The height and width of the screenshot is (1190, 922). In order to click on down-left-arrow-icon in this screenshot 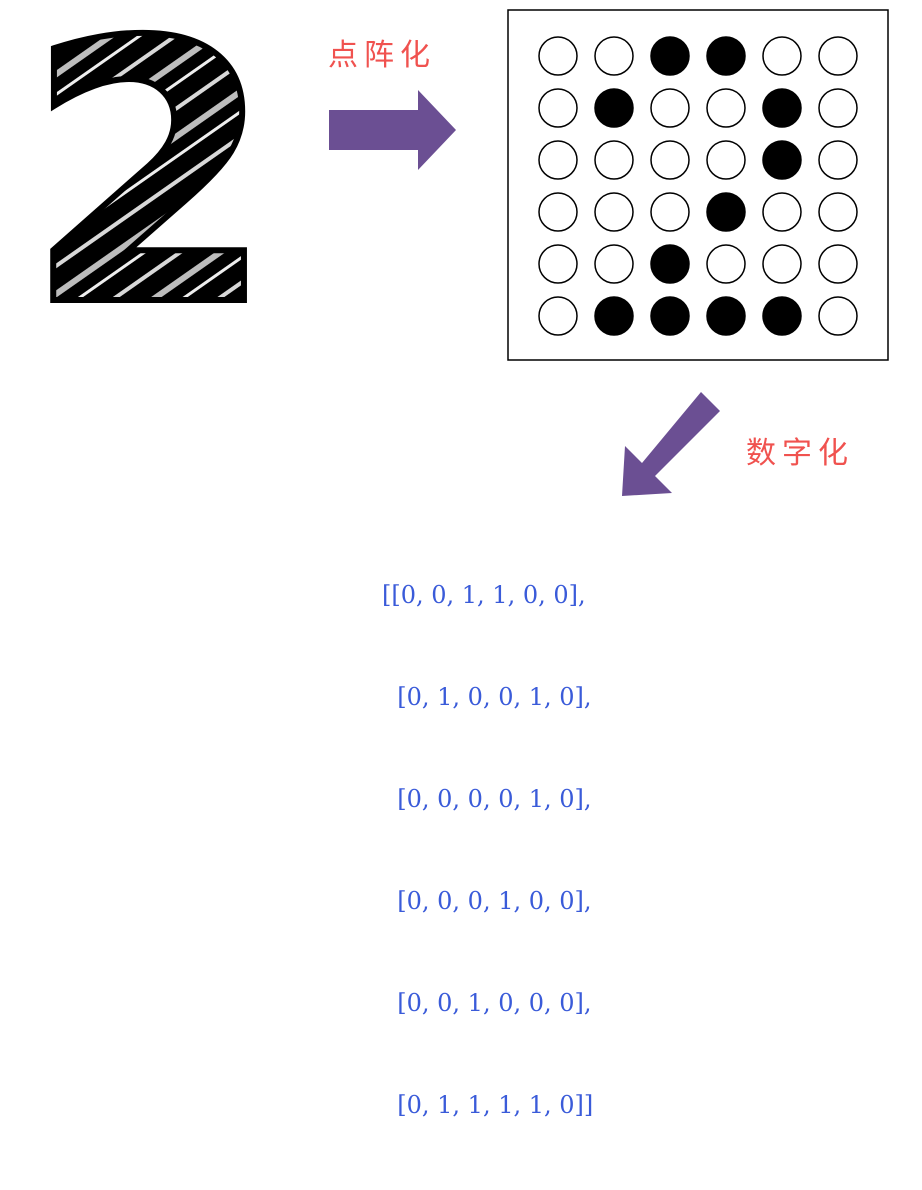, I will do `click(671, 444)`.